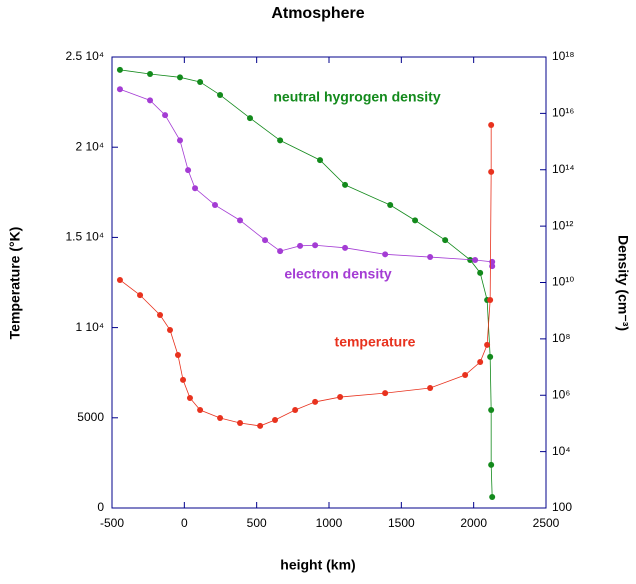 This screenshot has height=584, width=636. What do you see at coordinates (561, 451) in the screenshot?
I see `y2-tick-label: 10⁴` at bounding box center [561, 451].